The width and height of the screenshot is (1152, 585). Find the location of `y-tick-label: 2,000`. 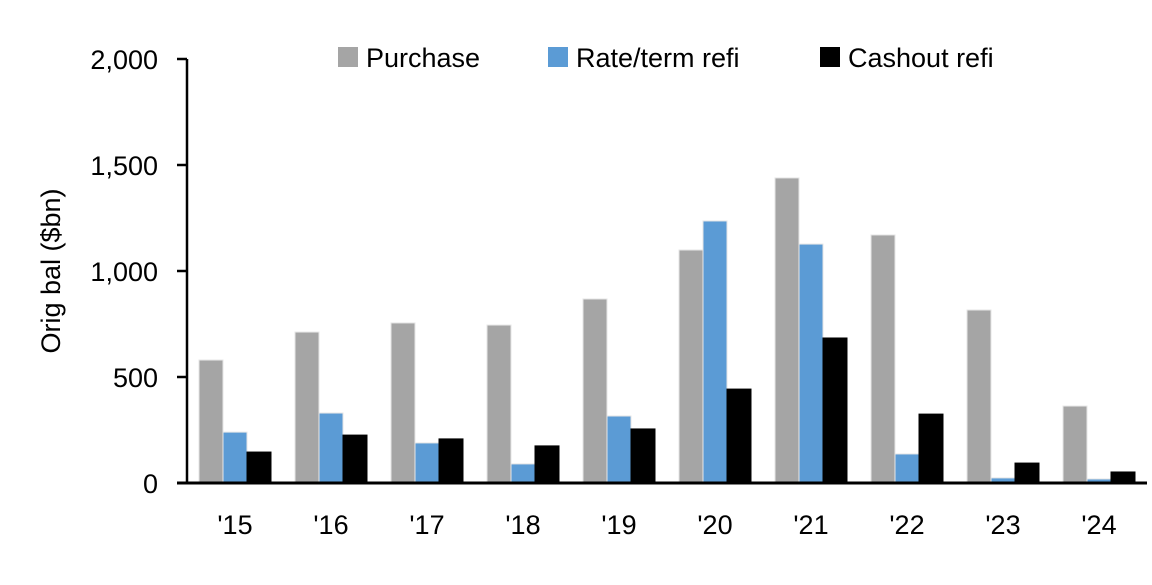

y-tick-label: 2,000 is located at coordinates (124, 60).